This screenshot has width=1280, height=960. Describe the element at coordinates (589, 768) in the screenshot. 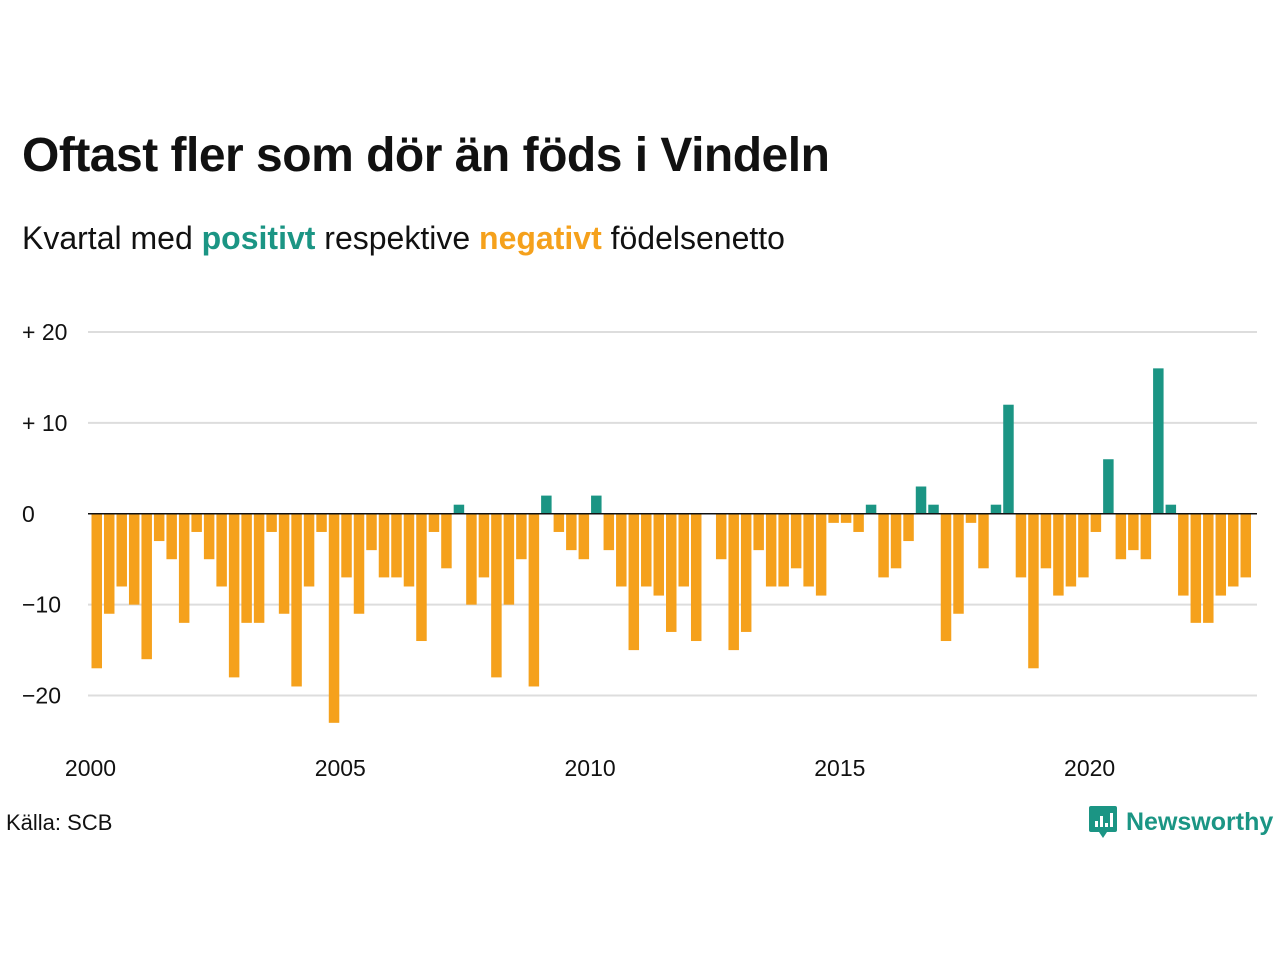

I see `x-tick-label: 2010` at that location.